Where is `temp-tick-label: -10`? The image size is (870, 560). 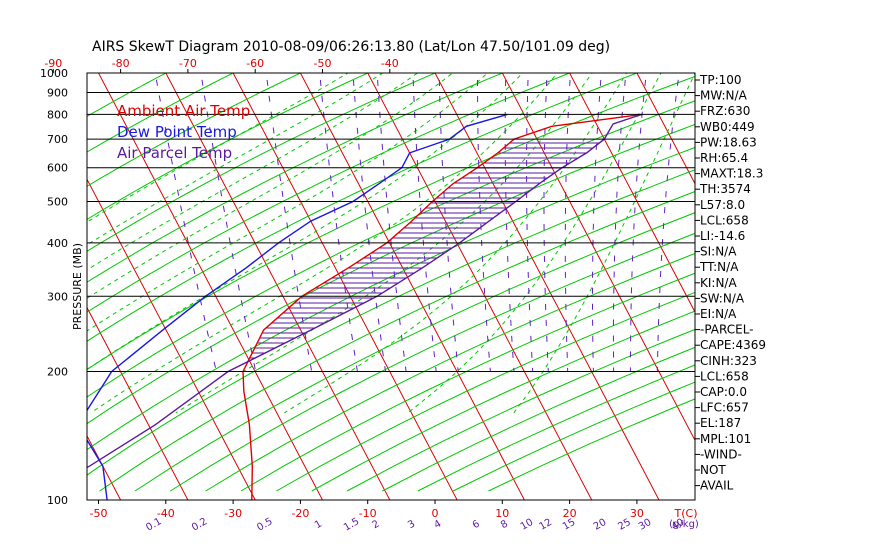
temp-tick-label: -10 is located at coordinates (368, 513).